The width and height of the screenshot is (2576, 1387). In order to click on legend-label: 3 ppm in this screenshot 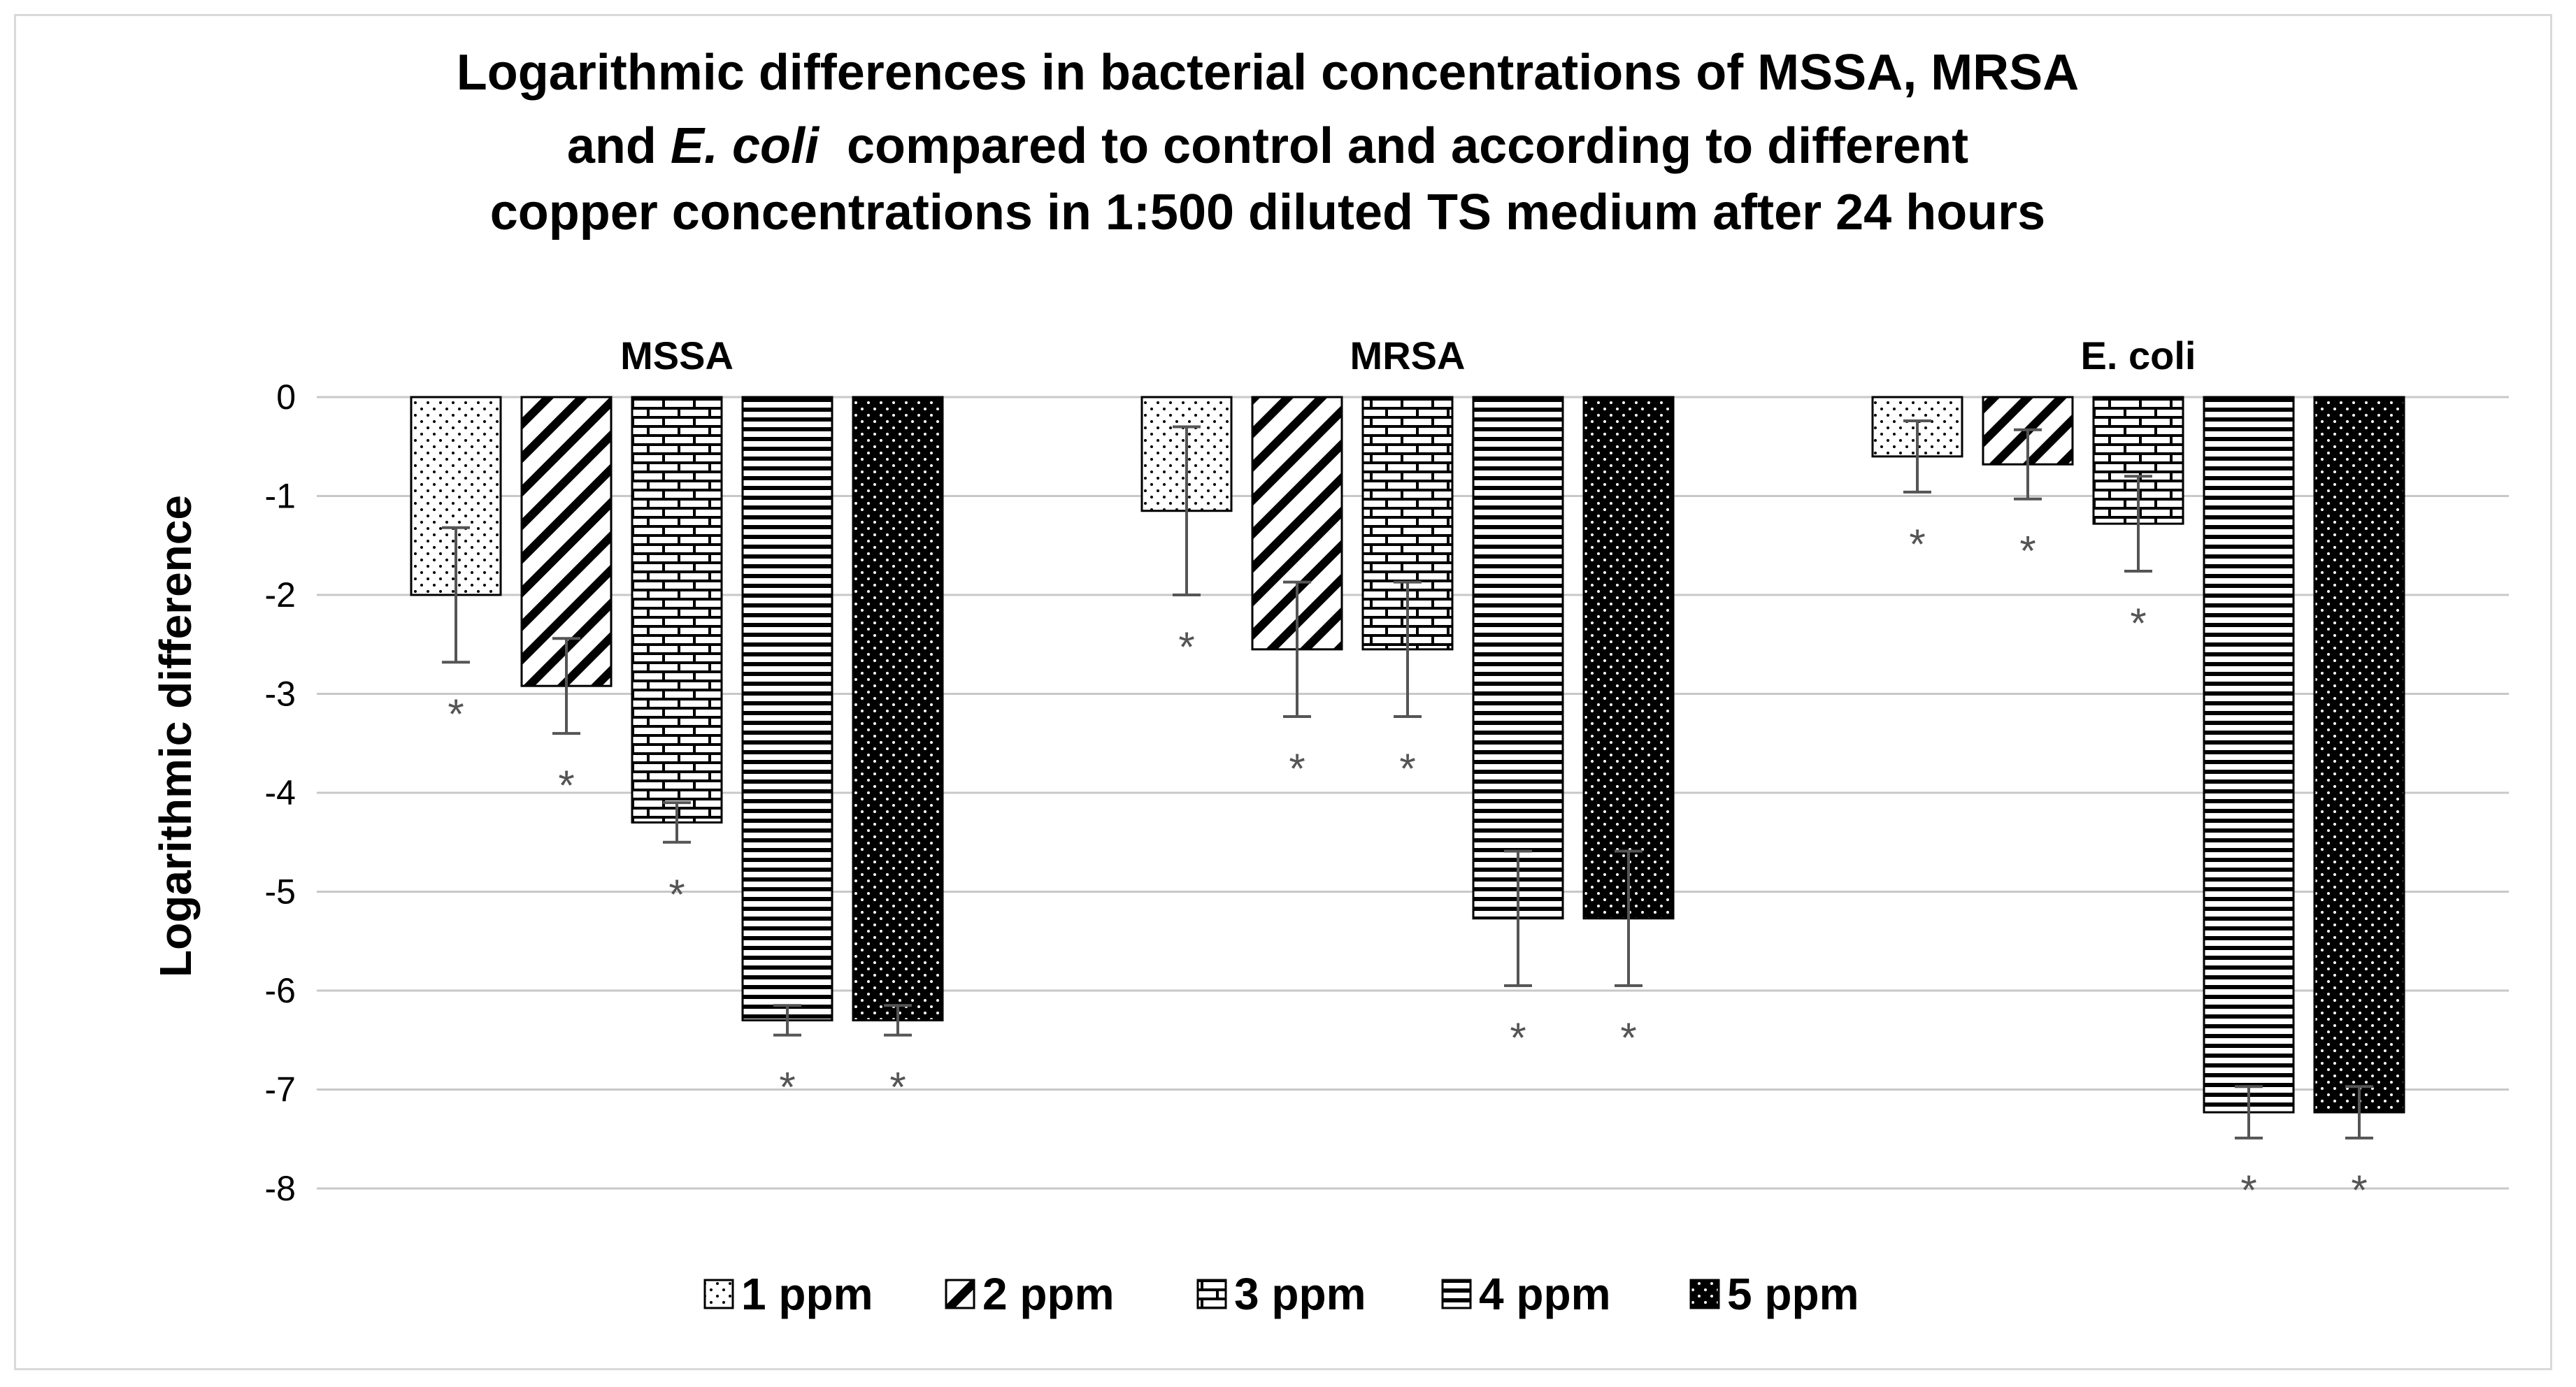, I will do `click(1300, 1294)`.